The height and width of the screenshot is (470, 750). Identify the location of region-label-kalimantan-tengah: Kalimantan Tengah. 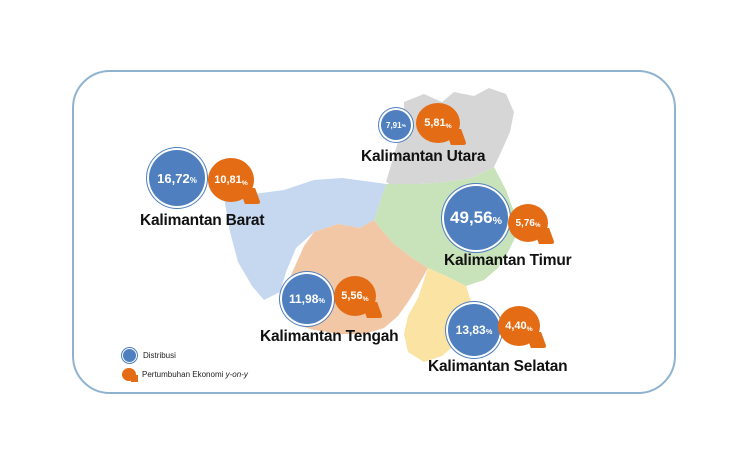
(329, 336).